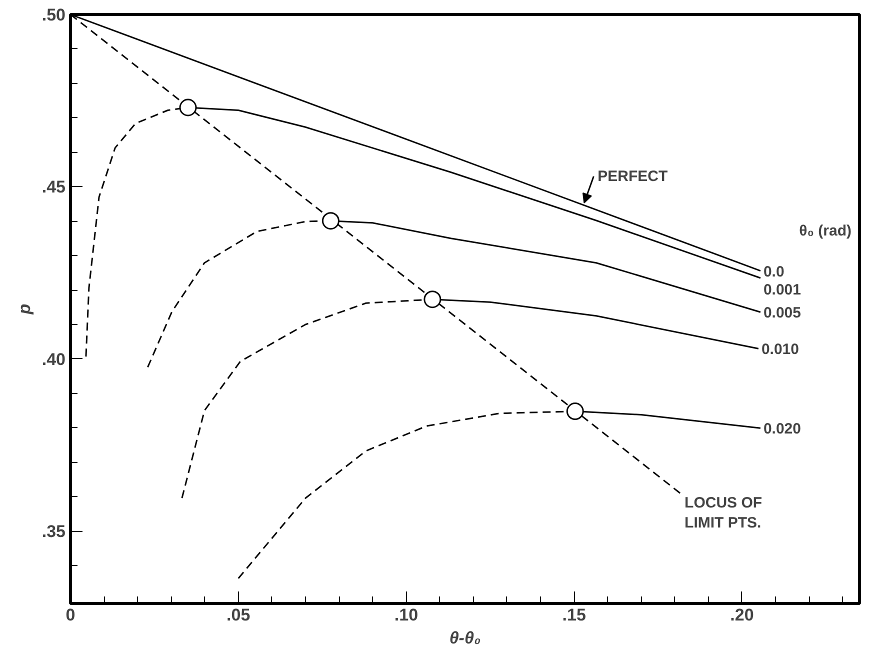  I want to click on y-tick-label: .35, so click(54, 532).